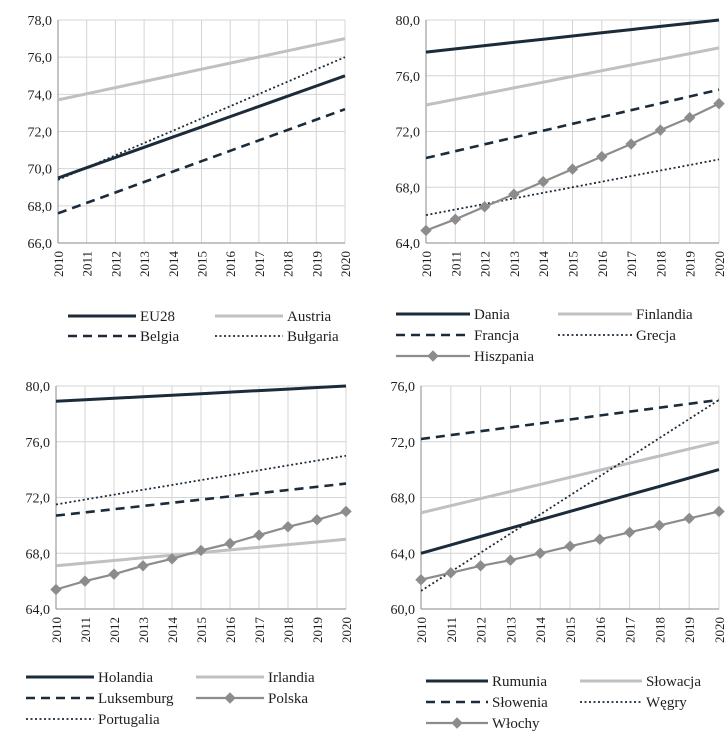  What do you see at coordinates (543, 264) in the screenshot?
I see `x-tick-label: 2014` at bounding box center [543, 264].